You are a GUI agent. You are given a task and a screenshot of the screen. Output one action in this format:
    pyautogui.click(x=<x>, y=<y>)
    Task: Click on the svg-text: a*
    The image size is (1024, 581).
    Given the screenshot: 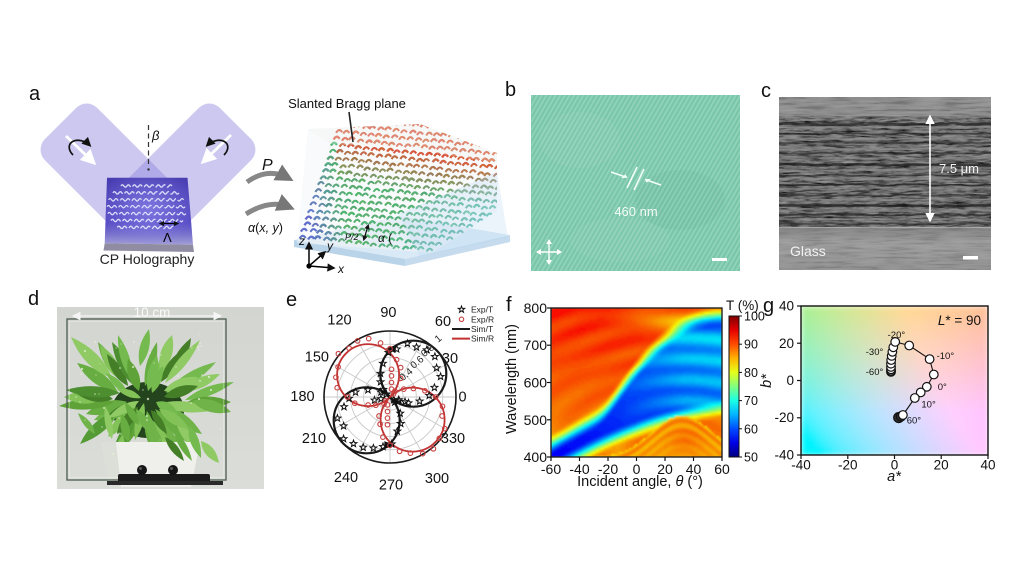 What is the action you would take?
    pyautogui.click(x=894, y=477)
    